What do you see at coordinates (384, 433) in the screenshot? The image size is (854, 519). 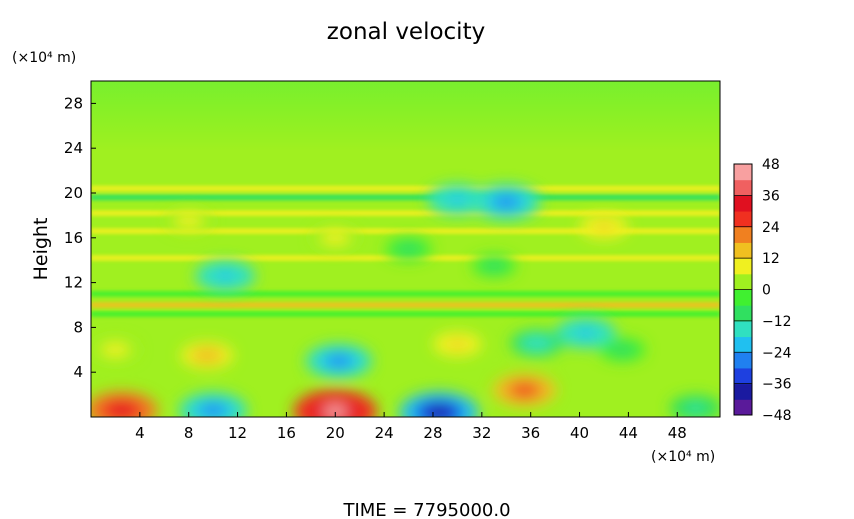 I see `x-tick-label: 24` at bounding box center [384, 433].